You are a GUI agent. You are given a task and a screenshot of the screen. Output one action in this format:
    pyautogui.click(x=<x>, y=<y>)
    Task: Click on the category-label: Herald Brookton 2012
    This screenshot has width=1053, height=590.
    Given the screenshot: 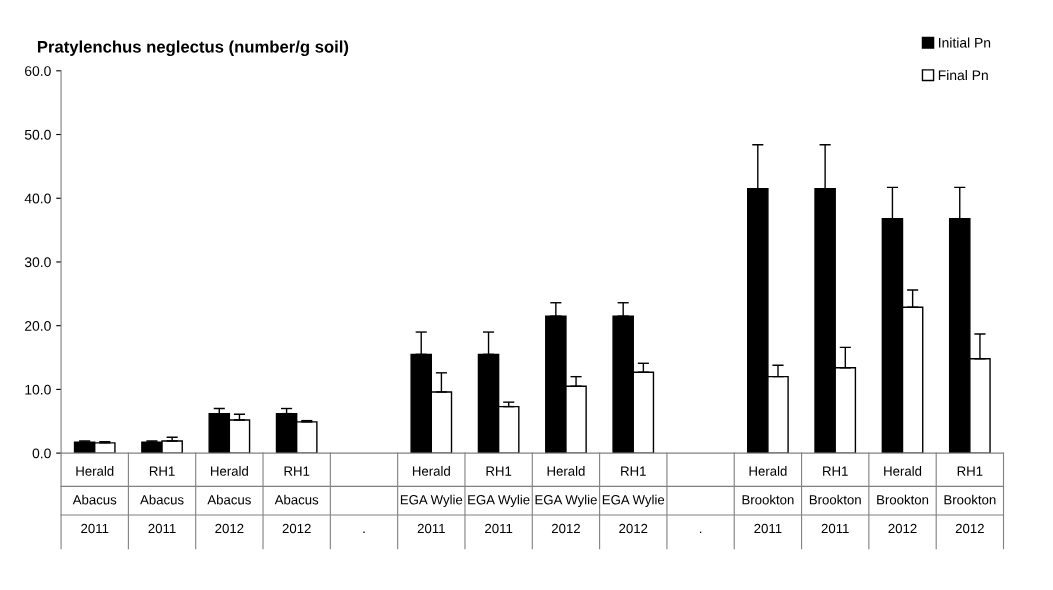 What is the action you would take?
    pyautogui.click(x=903, y=500)
    